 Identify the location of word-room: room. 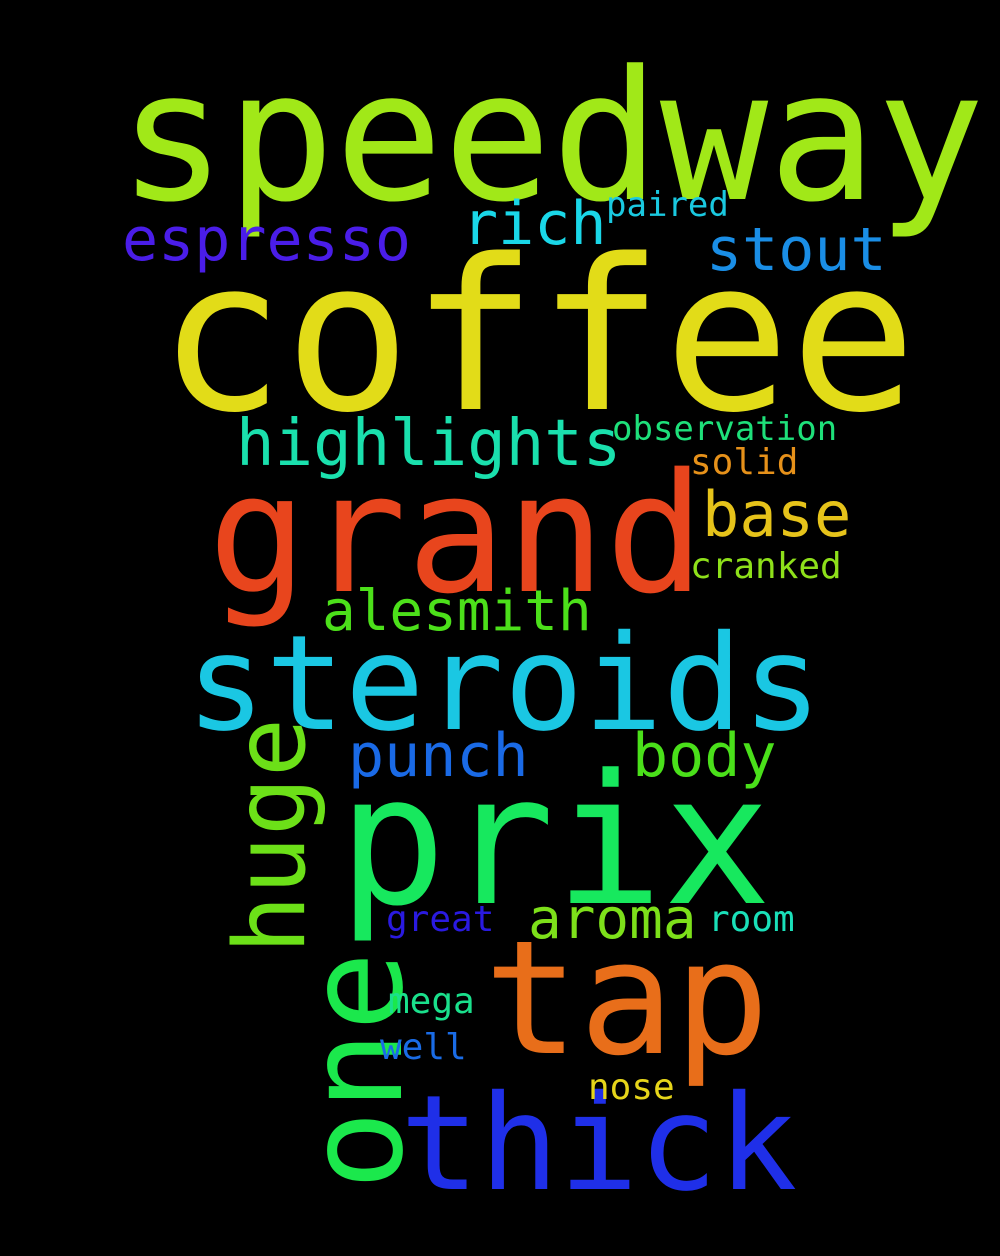
(751, 919).